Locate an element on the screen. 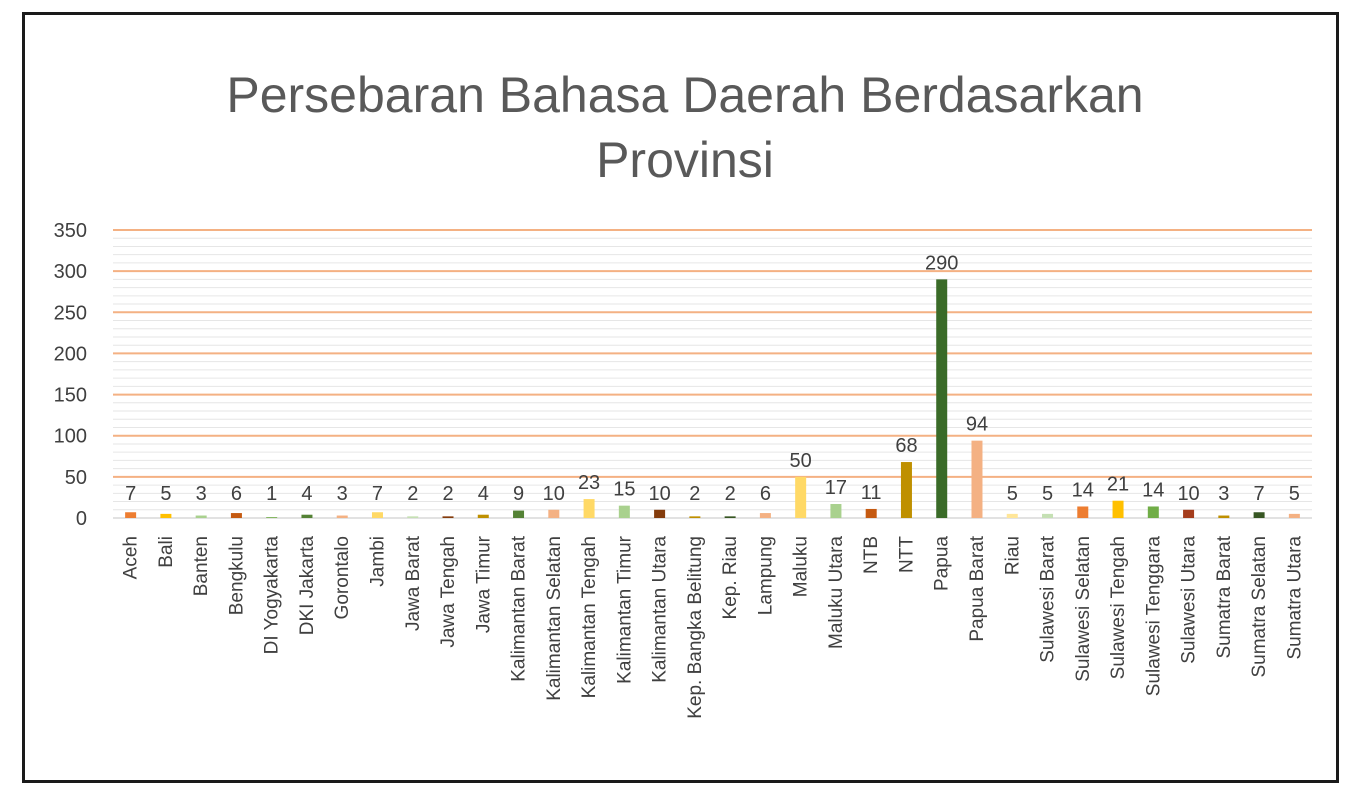 The width and height of the screenshot is (1365, 804). x-tick-label: Aceh is located at coordinates (131, 557).